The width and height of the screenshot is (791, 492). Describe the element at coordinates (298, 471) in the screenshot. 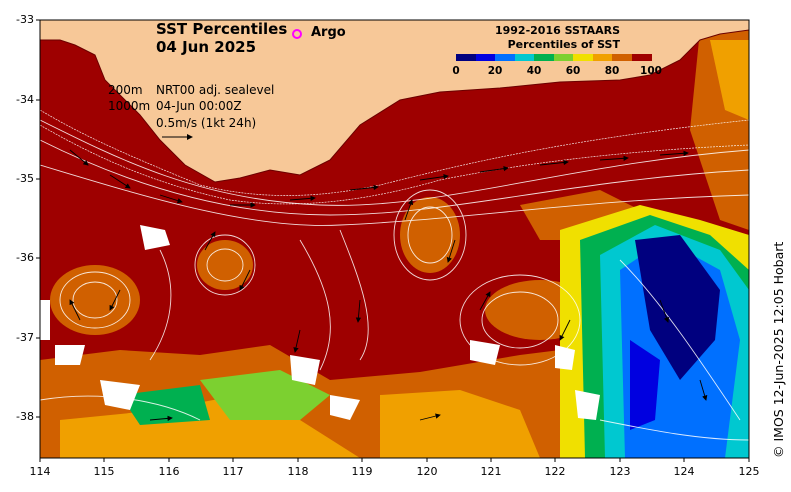

I see `lon-label: 118` at that location.